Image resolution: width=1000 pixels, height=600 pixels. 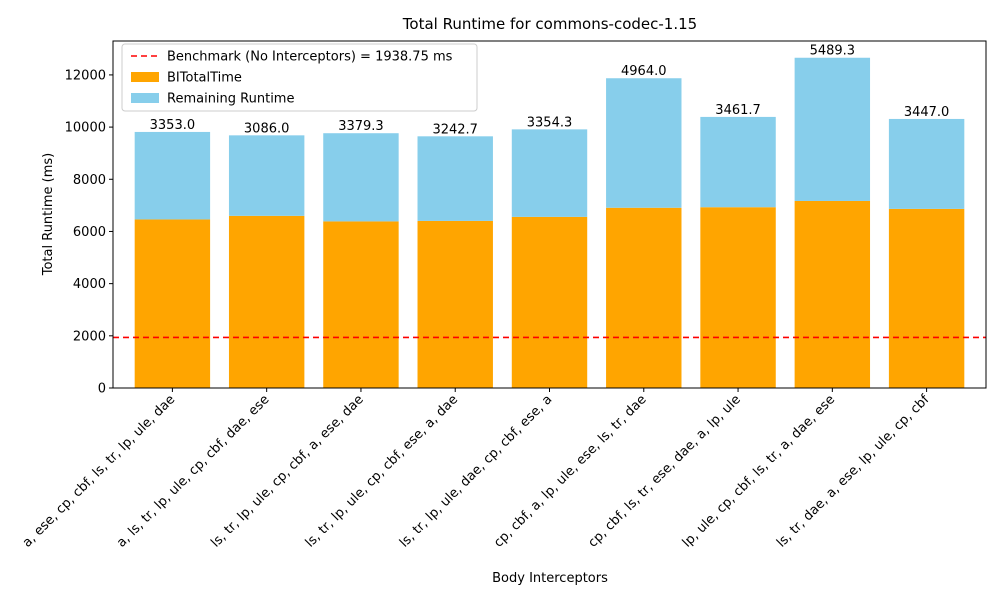 What do you see at coordinates (89, 336) in the screenshot?
I see `y-tick-label: 2000` at bounding box center [89, 336].